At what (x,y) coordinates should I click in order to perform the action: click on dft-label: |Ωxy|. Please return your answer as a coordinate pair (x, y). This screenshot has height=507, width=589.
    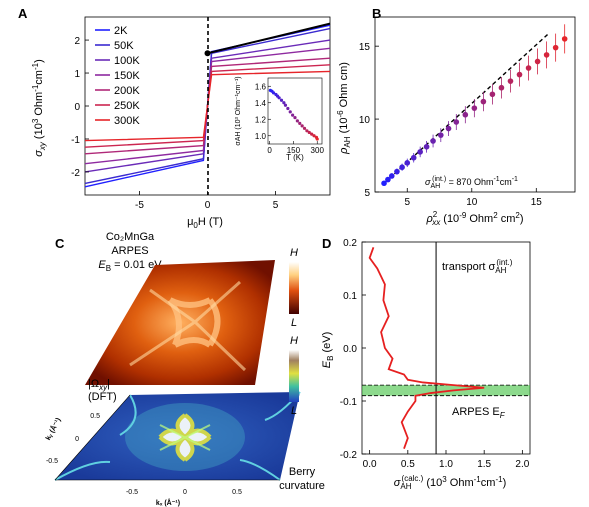
    Looking at the image, I should click on (99, 385).